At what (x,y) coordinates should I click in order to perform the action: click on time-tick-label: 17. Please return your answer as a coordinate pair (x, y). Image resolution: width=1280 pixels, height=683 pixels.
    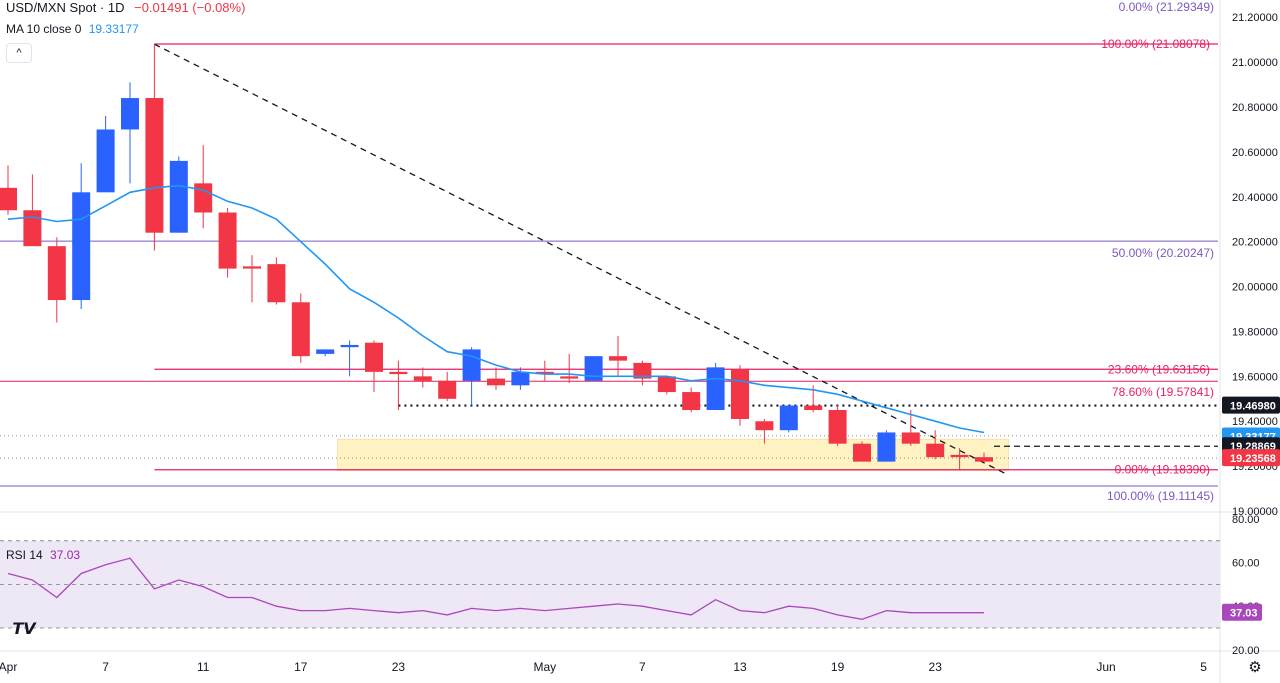
    Looking at the image, I should click on (301, 667).